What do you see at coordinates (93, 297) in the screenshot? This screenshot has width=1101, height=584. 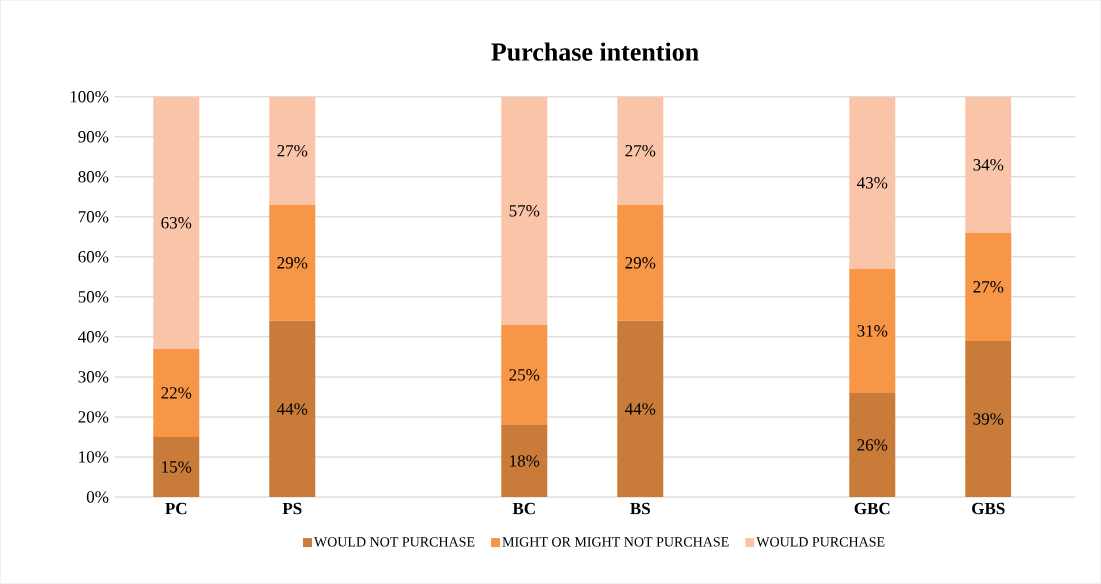 I see `y-tick-label: 50%` at bounding box center [93, 297].